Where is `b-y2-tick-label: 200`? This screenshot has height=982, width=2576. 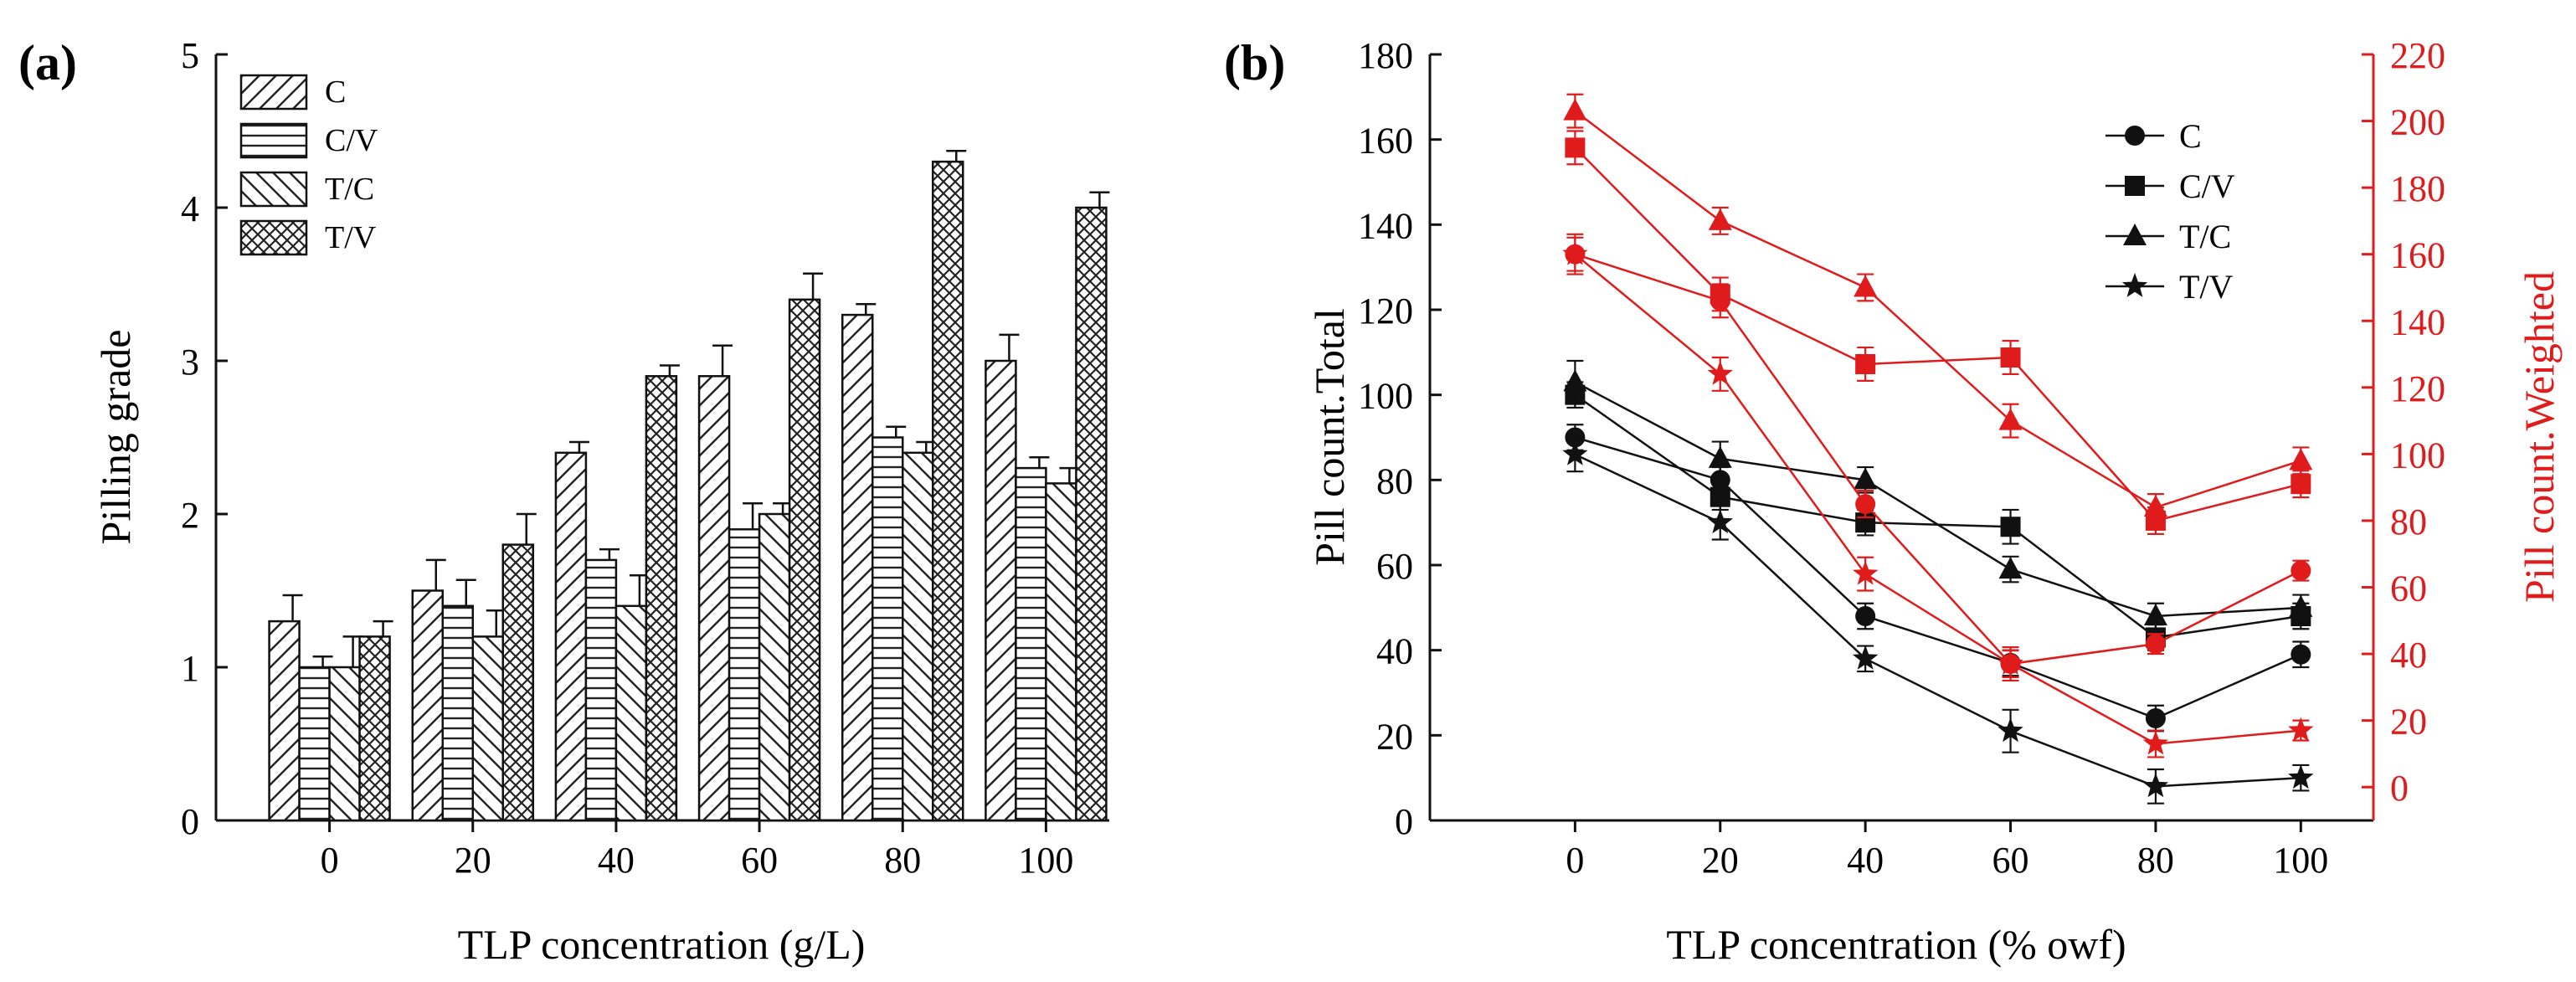
b-y2-tick-label: 200 is located at coordinates (2417, 123).